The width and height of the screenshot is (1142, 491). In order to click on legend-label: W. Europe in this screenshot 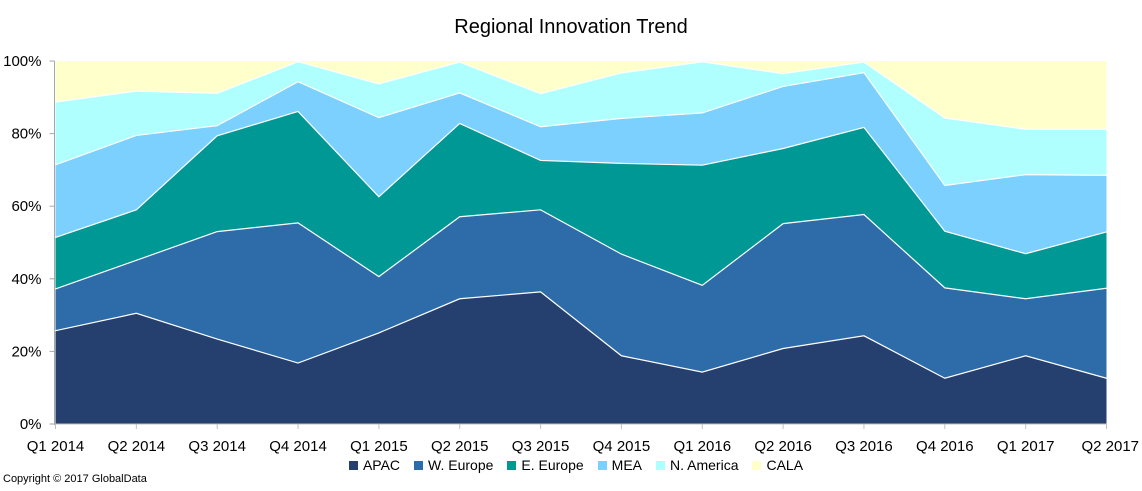, I will do `click(461, 465)`.